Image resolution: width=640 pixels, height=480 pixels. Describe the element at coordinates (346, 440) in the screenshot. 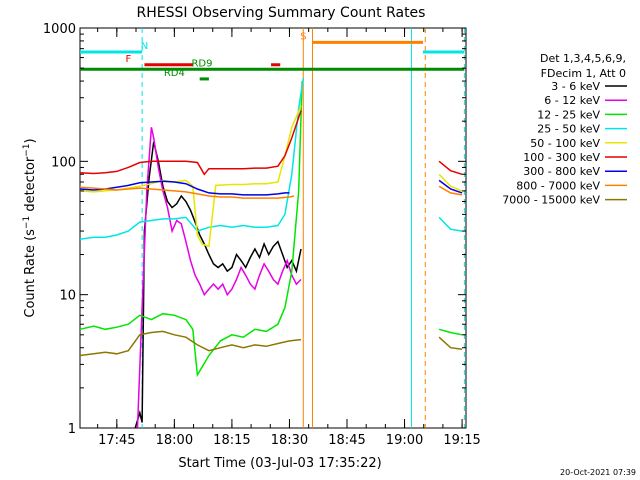

I see `x-tick-label-4: 18:45` at that location.